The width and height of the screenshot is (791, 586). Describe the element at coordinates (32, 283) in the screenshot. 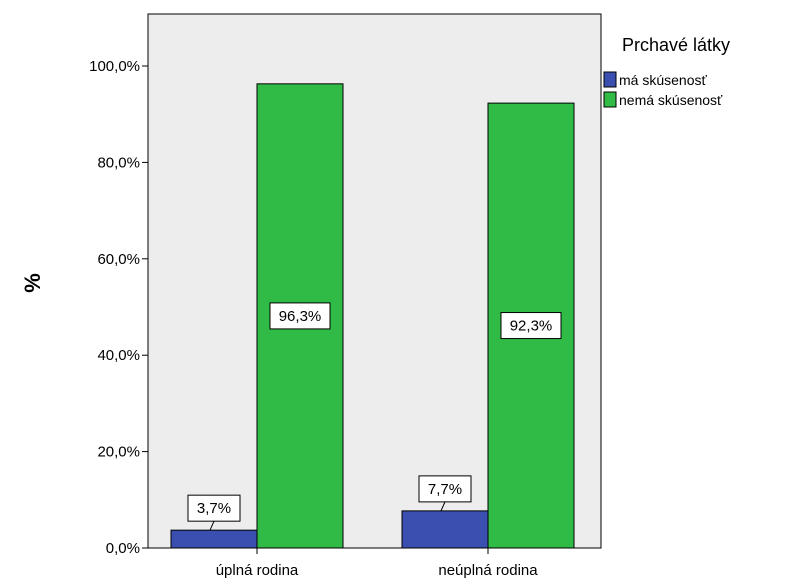

I see `y-axis-label: %` at that location.